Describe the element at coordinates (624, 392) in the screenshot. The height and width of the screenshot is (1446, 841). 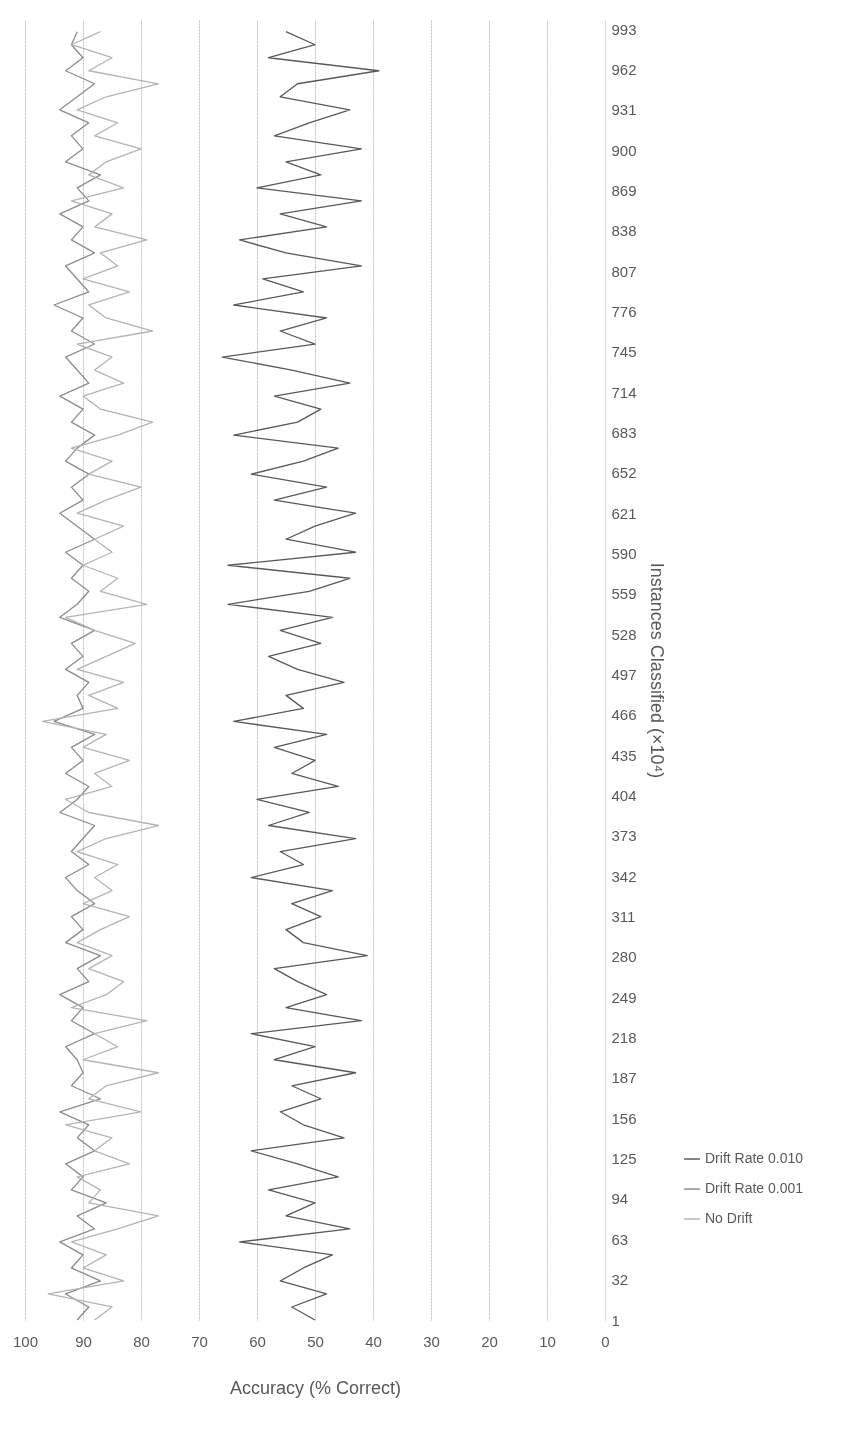
I see `y-tick-label: 714` at that location.